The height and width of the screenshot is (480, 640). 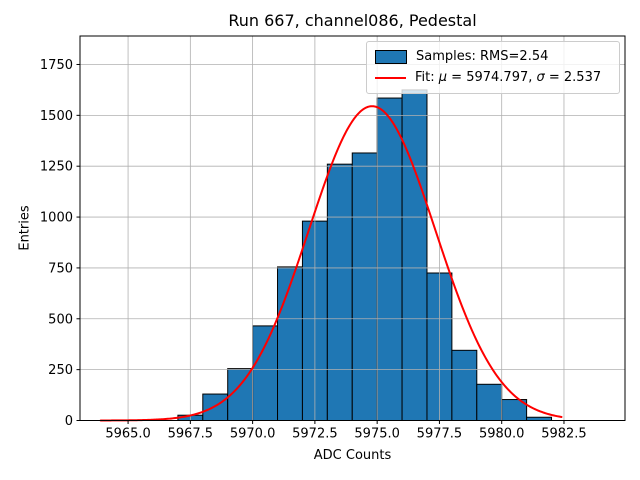 I want to click on y-tick-label: 1000, so click(x=56, y=218).